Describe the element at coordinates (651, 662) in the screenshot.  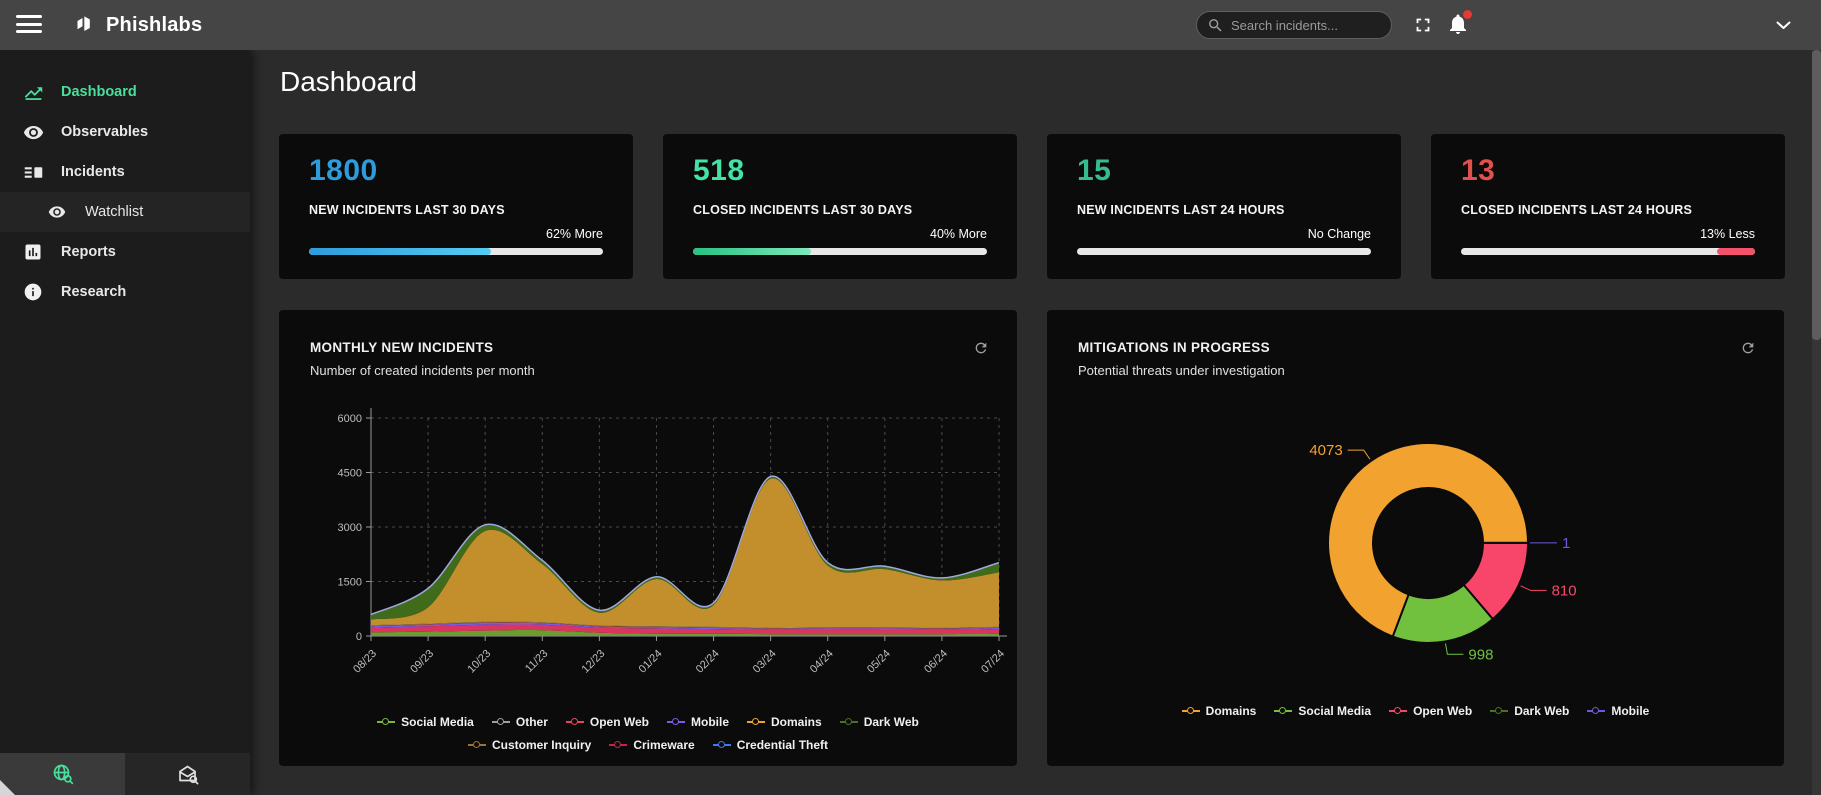
I see `svg-text: 01/24` at that location.